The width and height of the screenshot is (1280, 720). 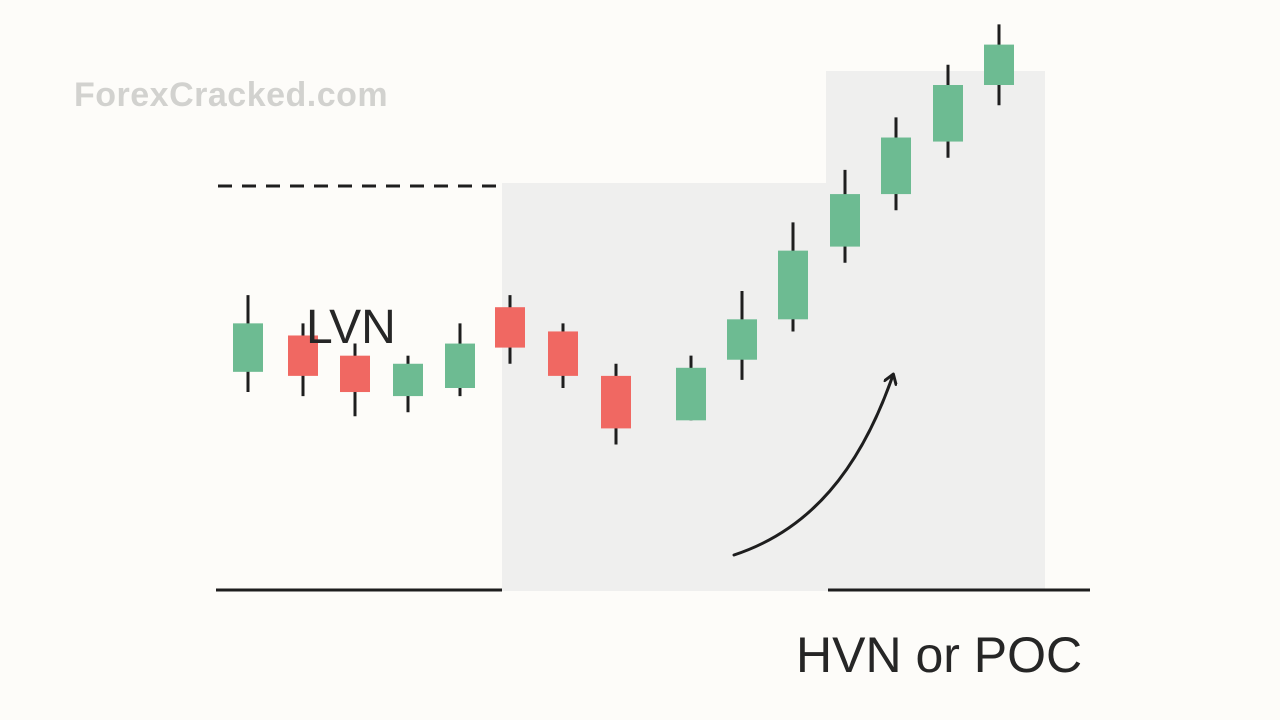 What do you see at coordinates (812, 466) in the screenshot?
I see `trend-arrow` at bounding box center [812, 466].